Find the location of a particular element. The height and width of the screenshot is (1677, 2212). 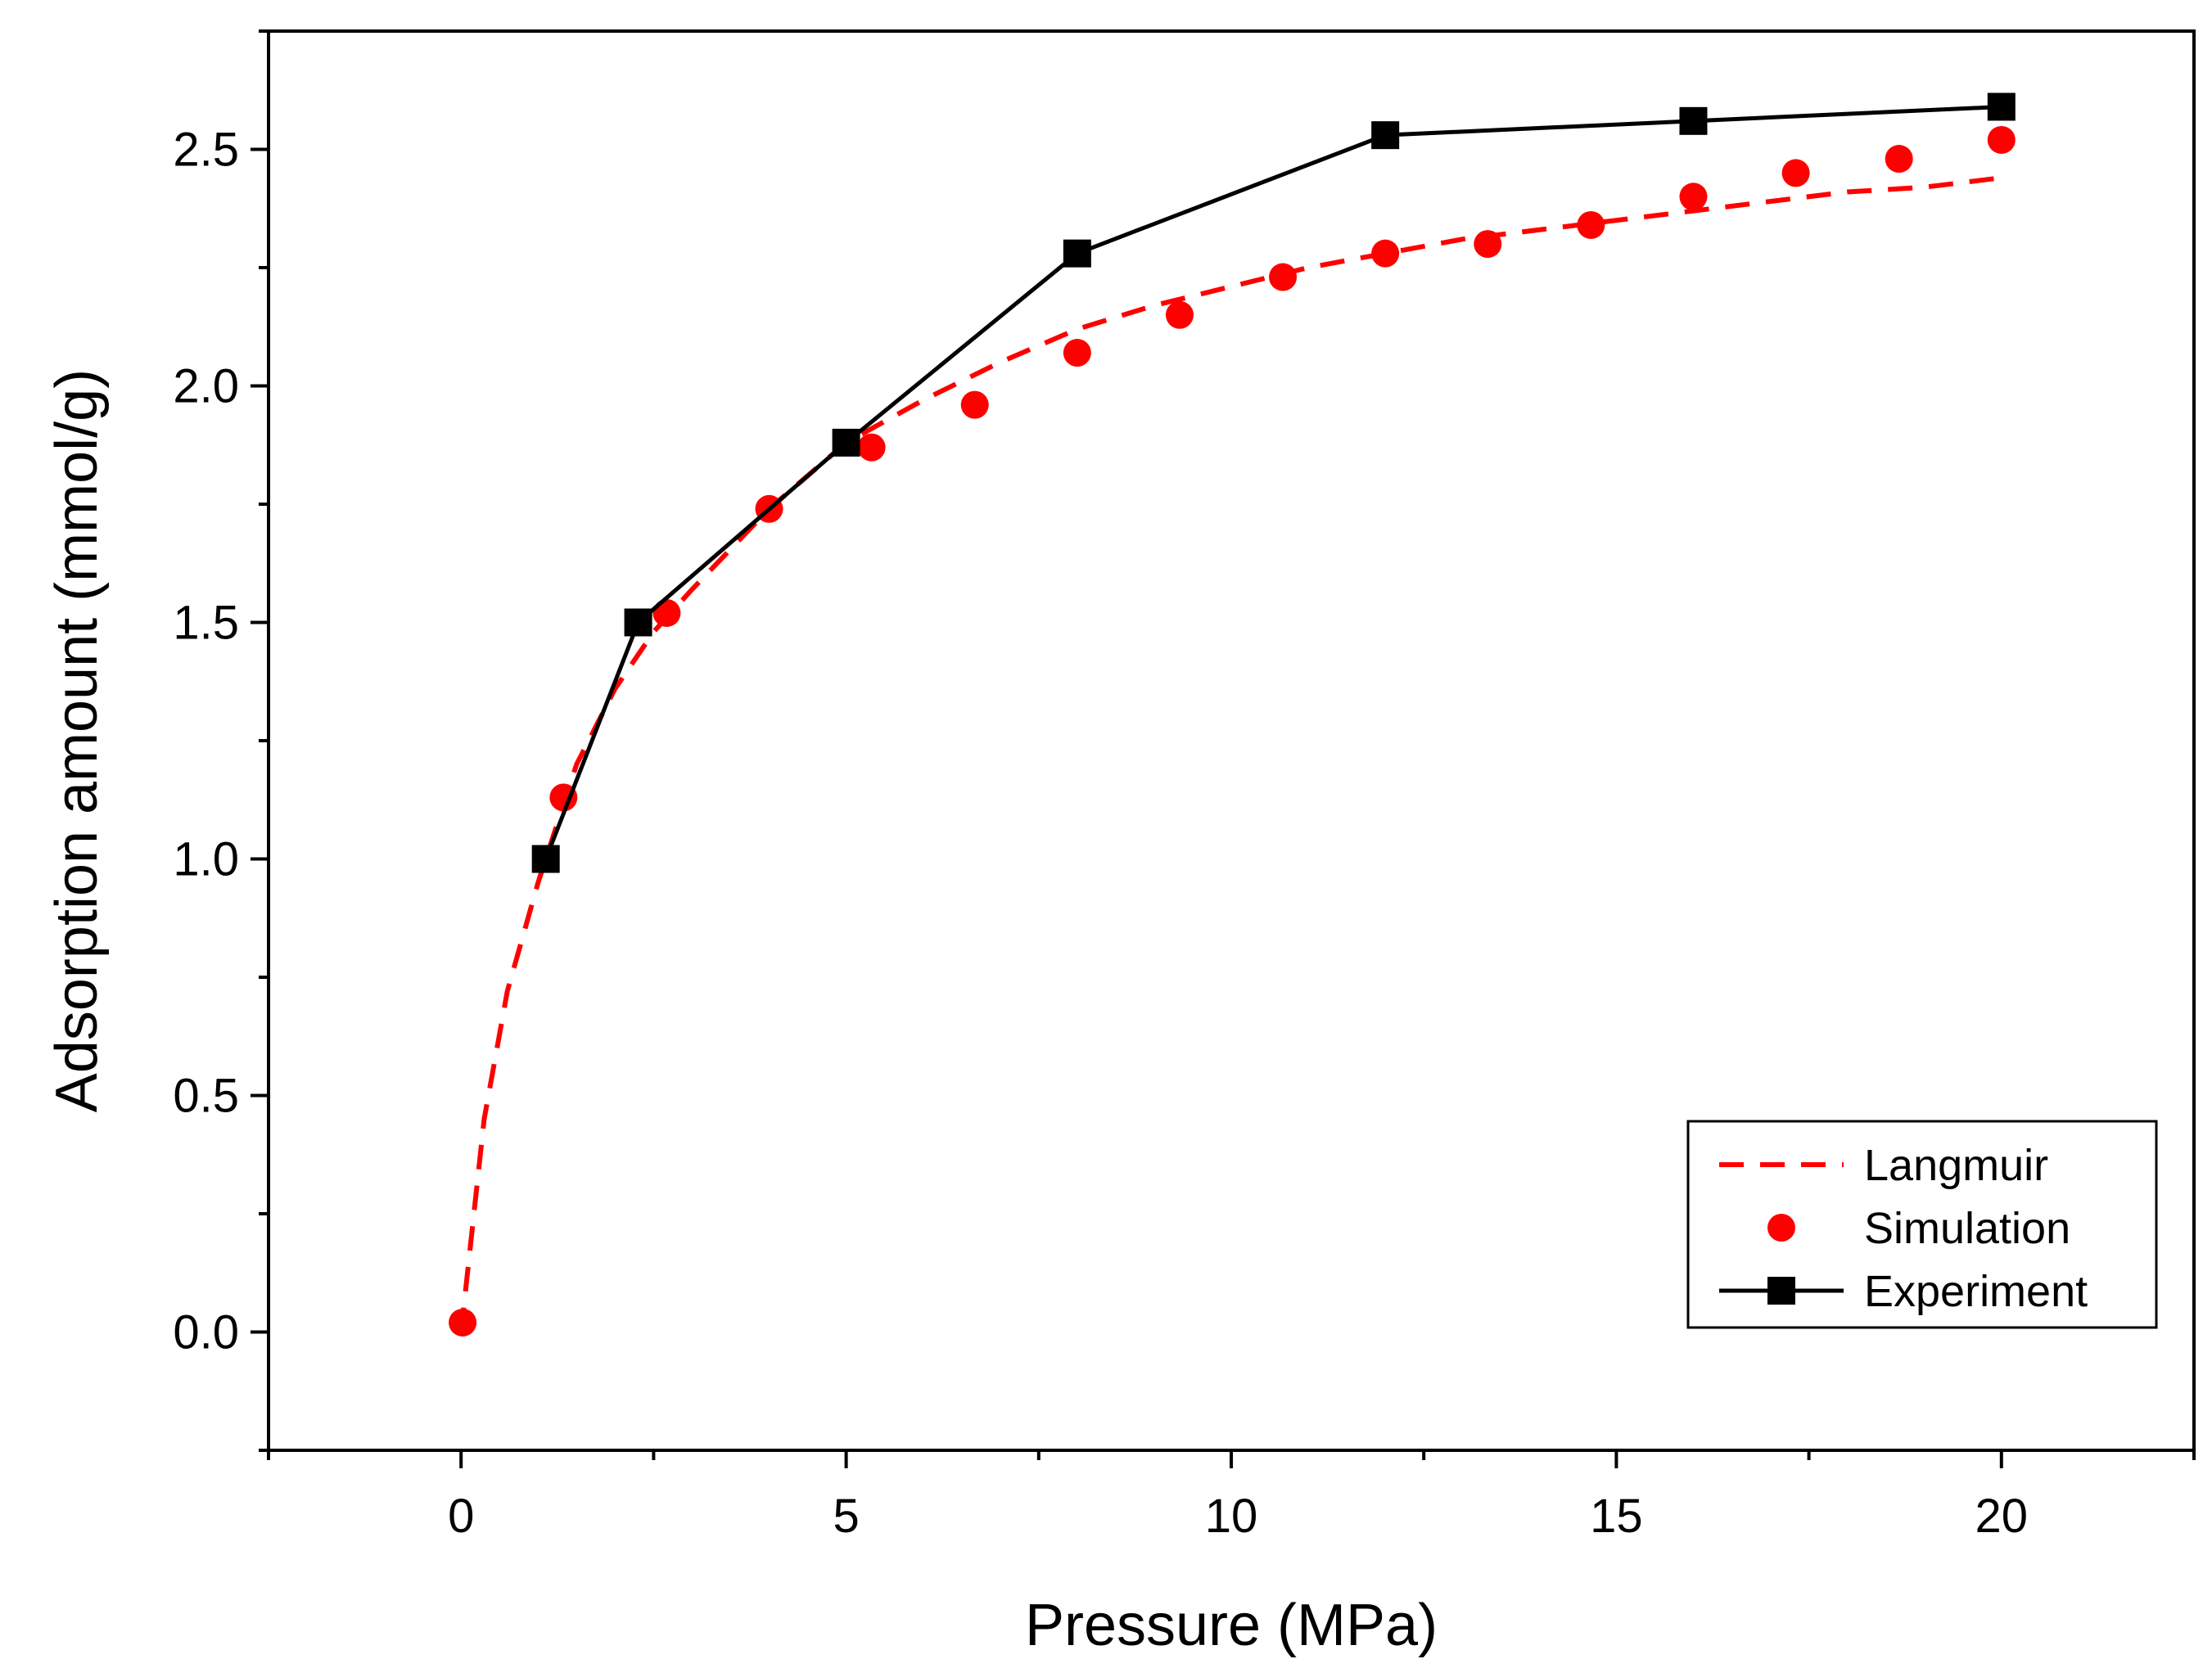

x-tick-label: 15 is located at coordinates (1616, 1516).